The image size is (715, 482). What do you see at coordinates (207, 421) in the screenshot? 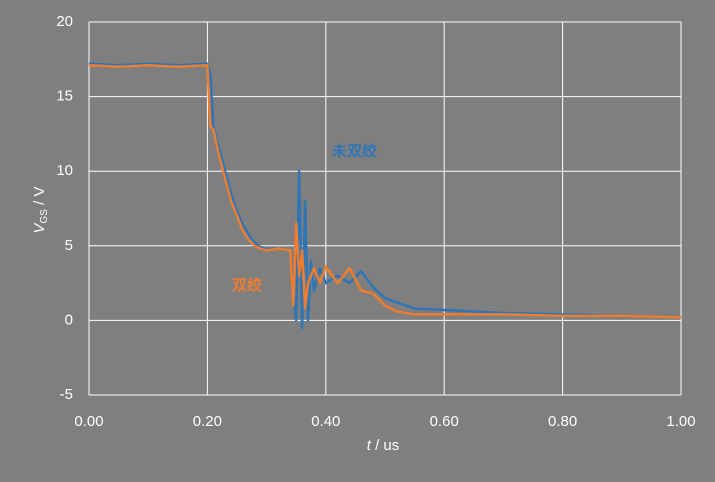
I see `x-tick-label: 0.20` at bounding box center [207, 421].